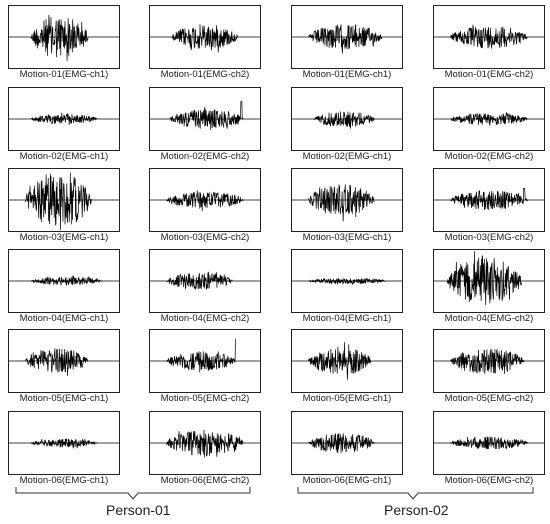 The image size is (550, 524). I want to click on person-01-bracket, so click(133, 493).